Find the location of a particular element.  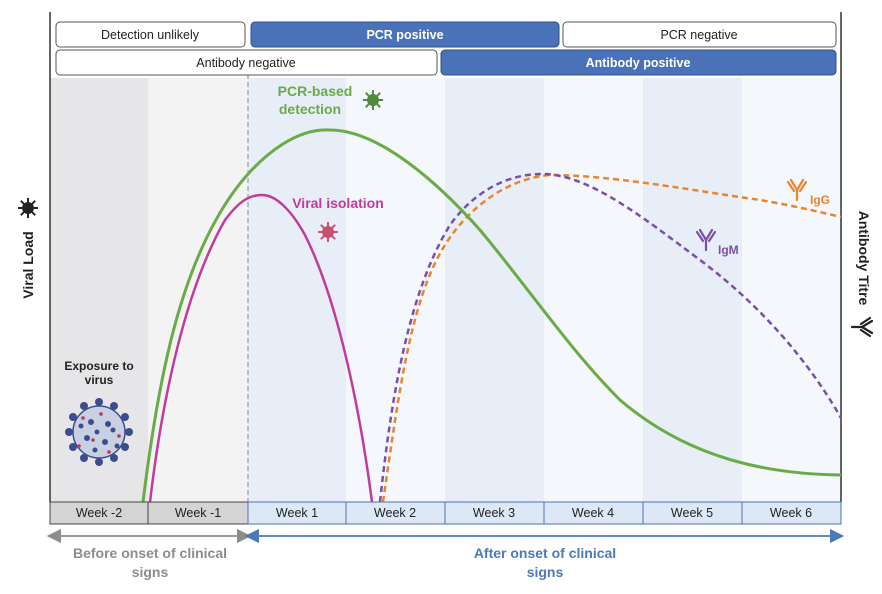

antibody-titre-axis-label: Antibody Titre is located at coordinates (864, 258).